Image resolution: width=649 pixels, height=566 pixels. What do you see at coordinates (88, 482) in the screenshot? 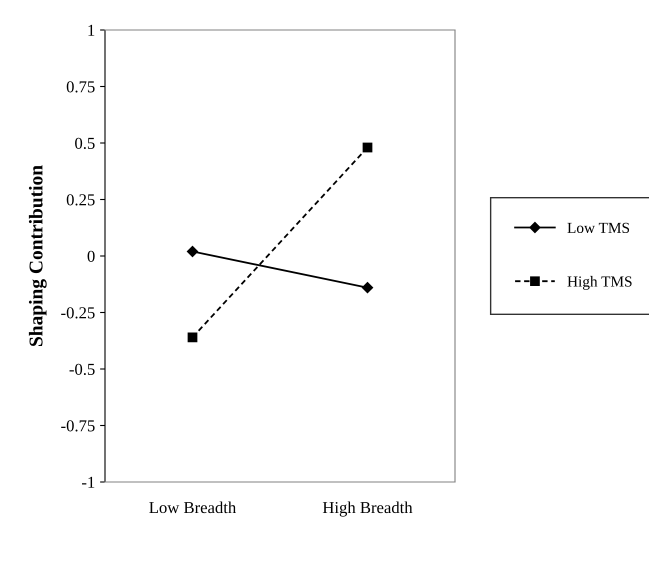
I see `y-tick-label: -1` at bounding box center [88, 482].